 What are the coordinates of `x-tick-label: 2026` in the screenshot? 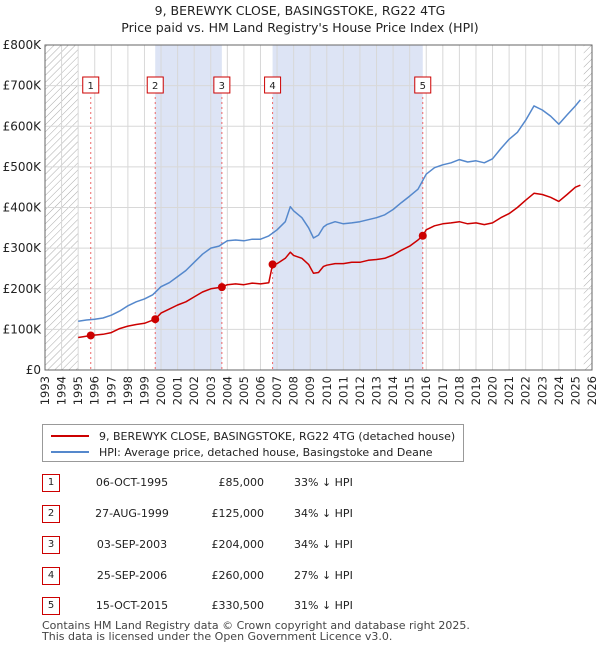 It's located at (592, 390).